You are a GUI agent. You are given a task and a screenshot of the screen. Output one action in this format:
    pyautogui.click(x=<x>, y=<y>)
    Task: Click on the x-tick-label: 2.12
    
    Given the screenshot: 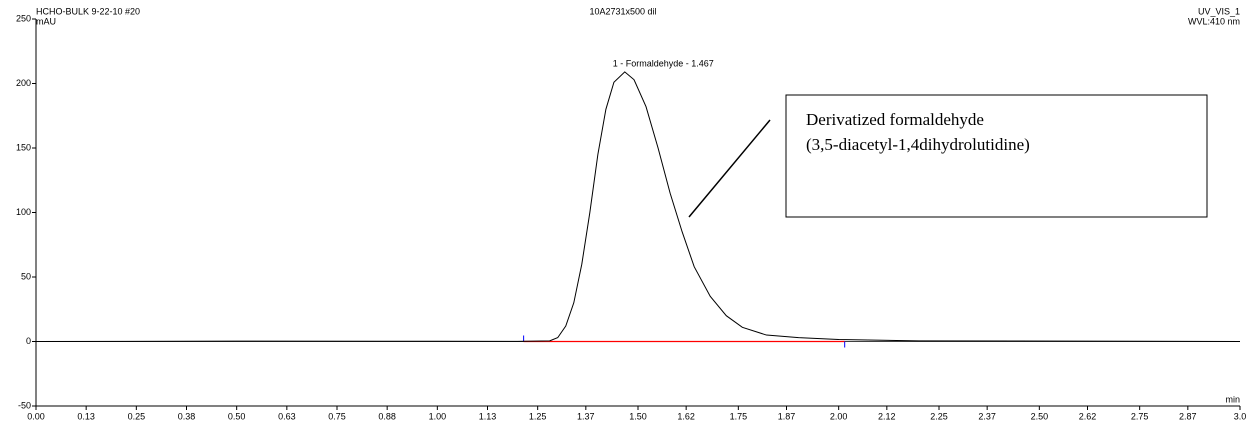 What is the action you would take?
    pyautogui.click(x=887, y=416)
    